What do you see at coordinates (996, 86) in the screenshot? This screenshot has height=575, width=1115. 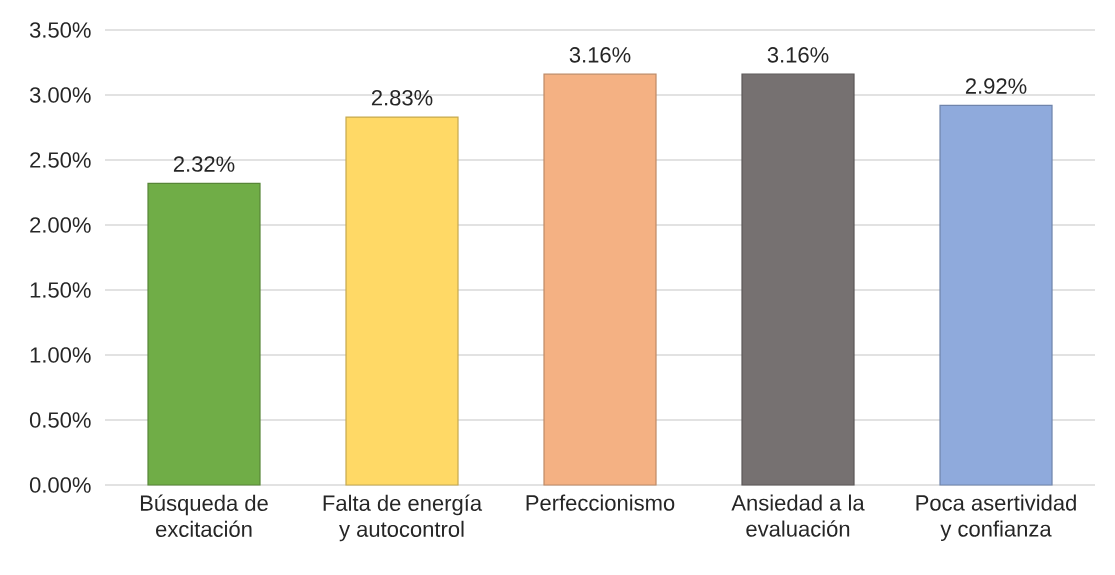 I see `data-label: 2.92%` at bounding box center [996, 86].